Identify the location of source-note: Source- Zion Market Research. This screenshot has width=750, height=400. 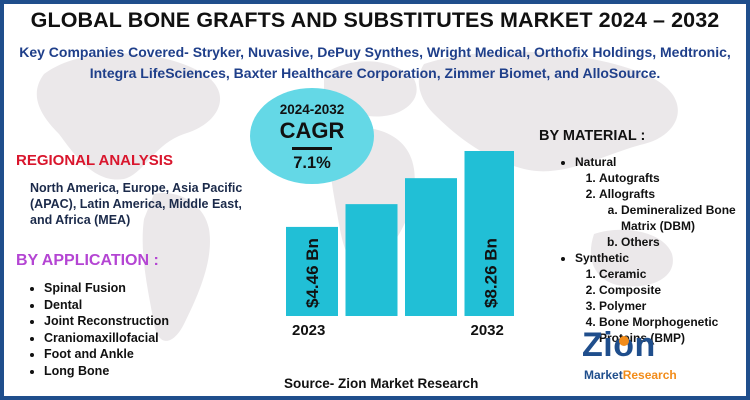
(381, 383).